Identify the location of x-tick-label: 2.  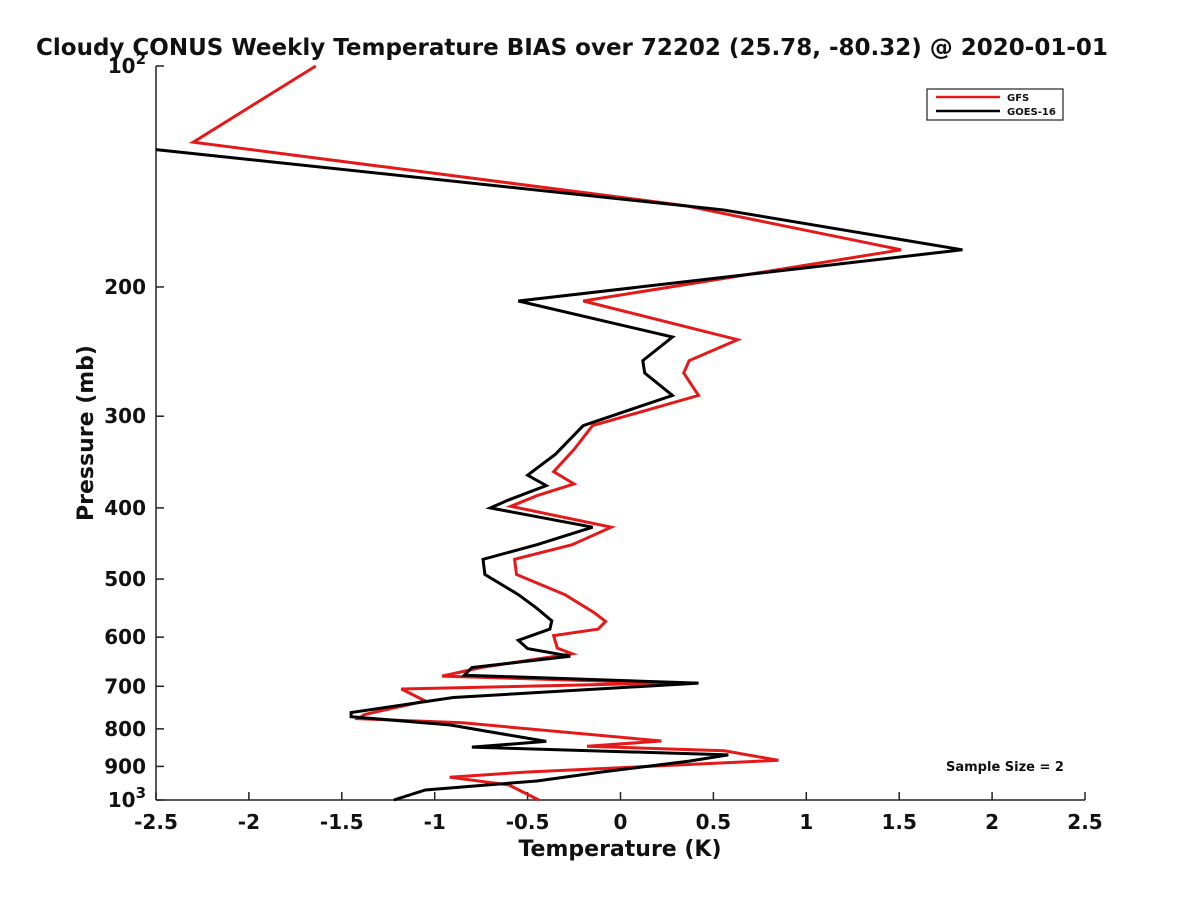
(992, 822).